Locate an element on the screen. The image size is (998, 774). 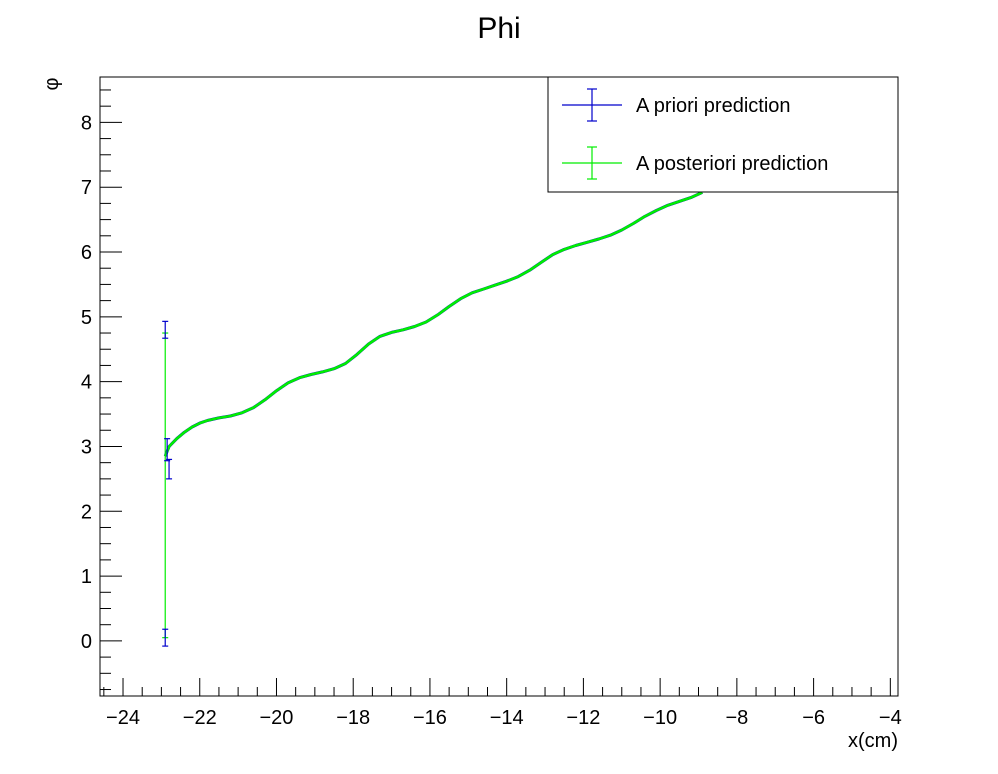
chart-title: Phi is located at coordinates (498, 28).